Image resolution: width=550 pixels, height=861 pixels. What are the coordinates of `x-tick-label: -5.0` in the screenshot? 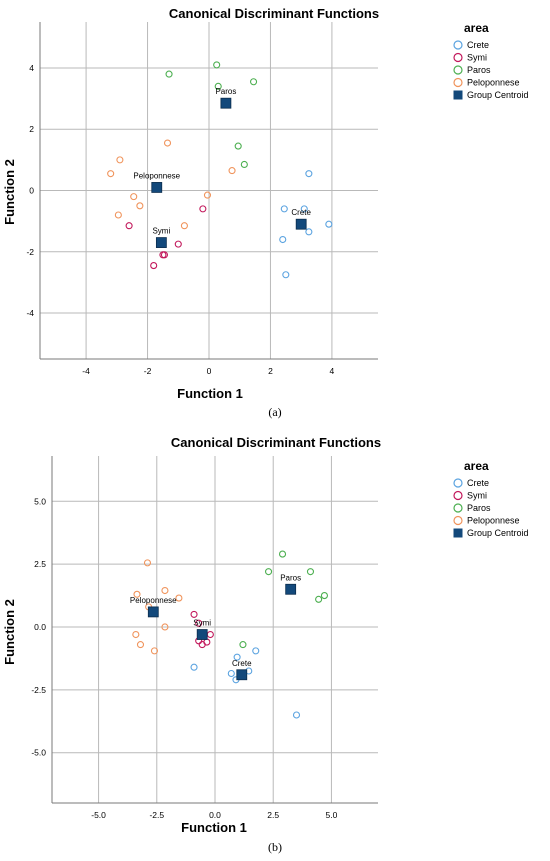 It's located at (98, 815).